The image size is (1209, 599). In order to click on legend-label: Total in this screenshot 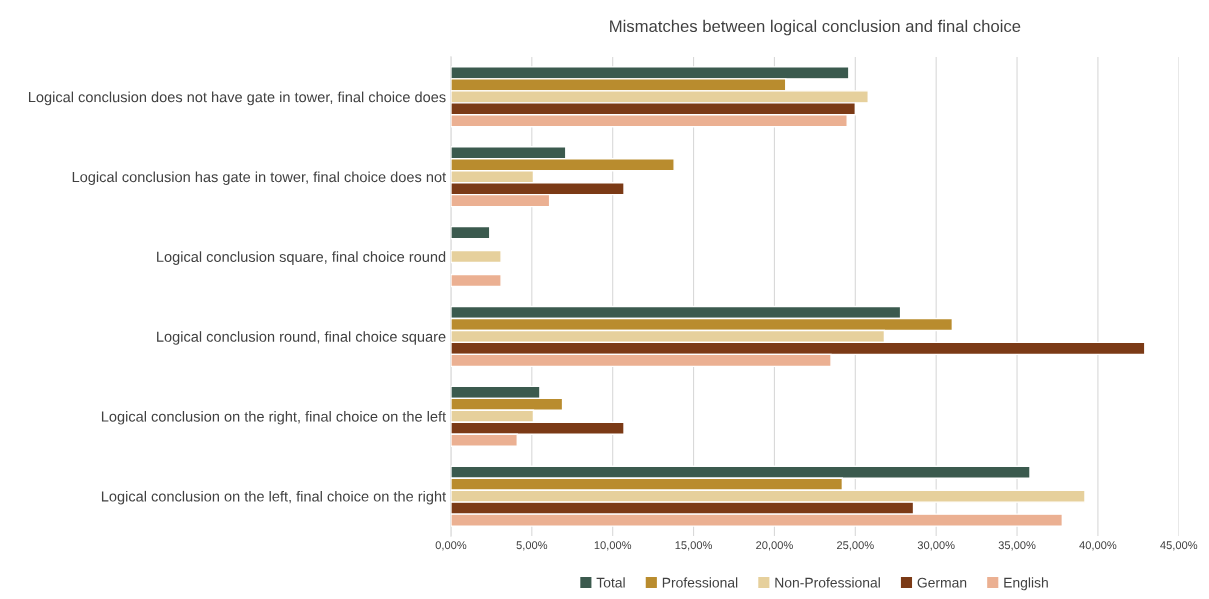, I will do `click(610, 582)`.